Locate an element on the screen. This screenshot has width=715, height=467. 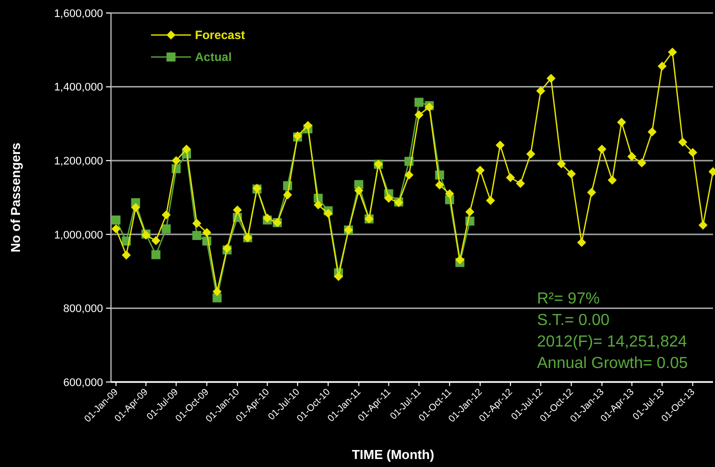
y-tick-label: 1,000,000 is located at coordinates (78, 235).